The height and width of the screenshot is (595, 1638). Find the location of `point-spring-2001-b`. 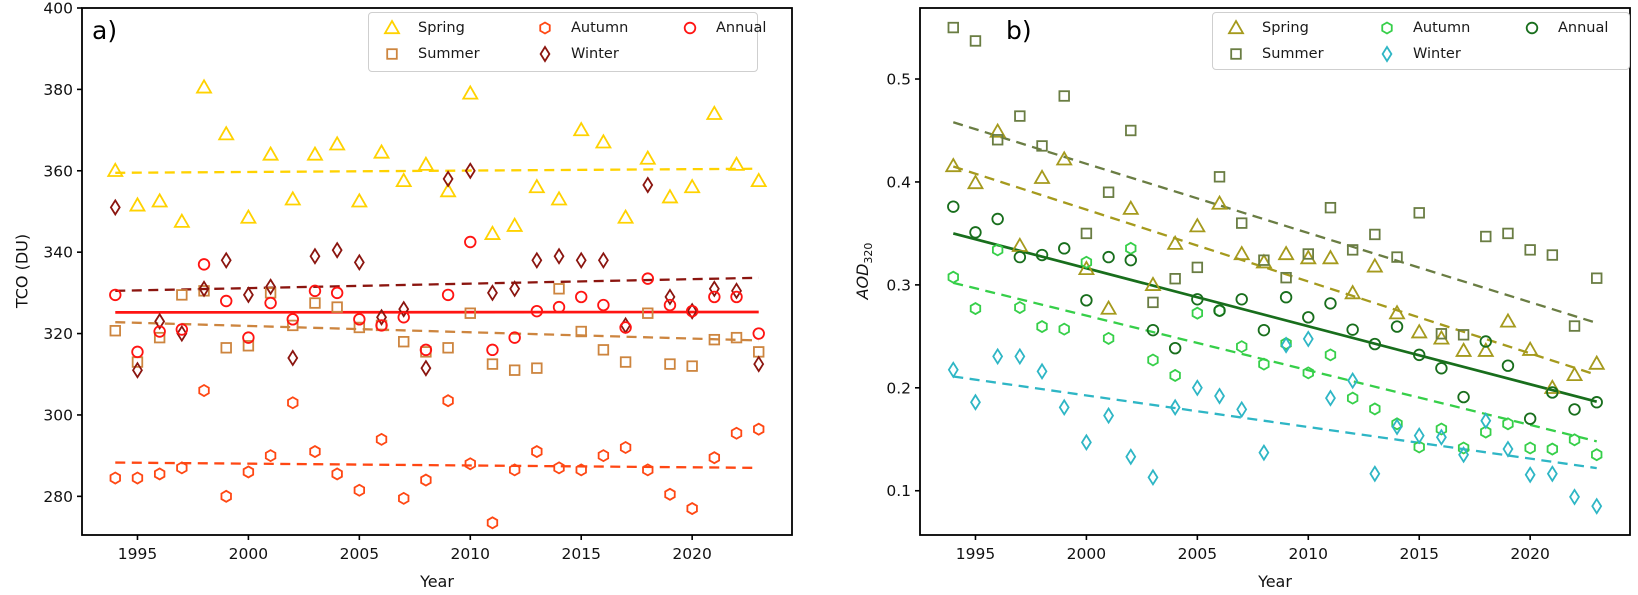

point-spring-2001-b is located at coordinates (1109, 307).